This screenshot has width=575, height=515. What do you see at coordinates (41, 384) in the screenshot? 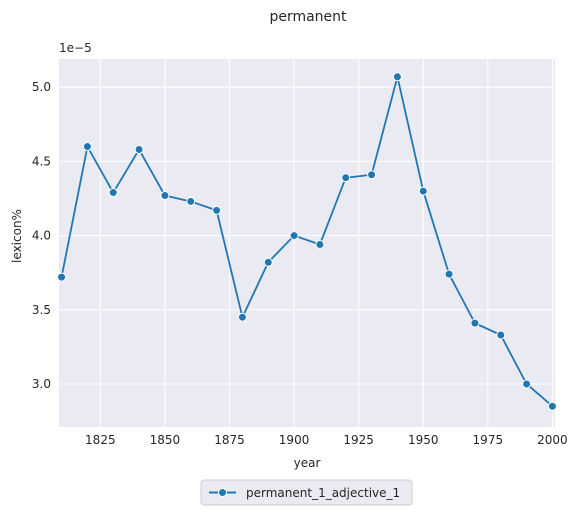
I see `y-tick-label: 3.0` at bounding box center [41, 384].